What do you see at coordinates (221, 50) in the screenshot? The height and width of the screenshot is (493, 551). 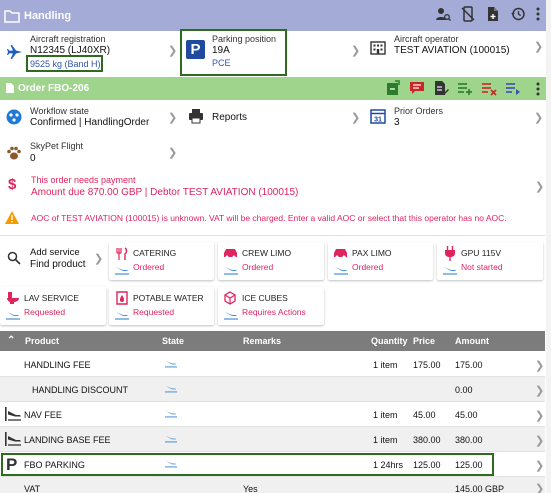 I see `parking-value: 19A` at bounding box center [221, 50].